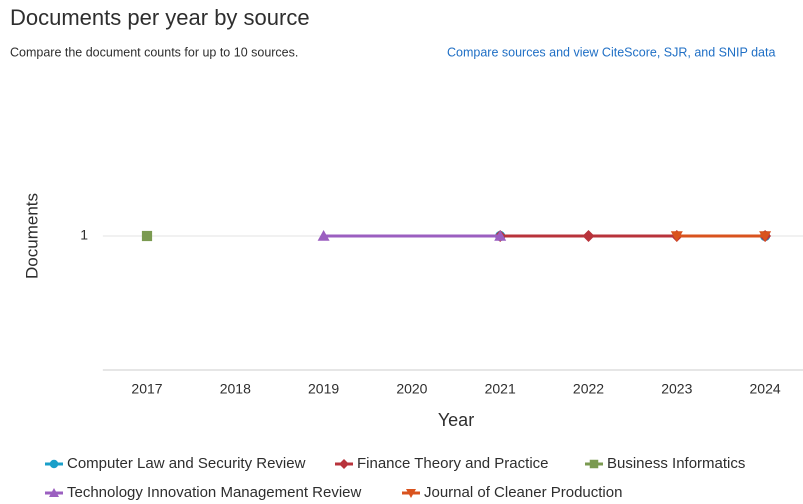 Image resolution: width=803 pixels, height=504 pixels. Describe the element at coordinates (31, 236) in the screenshot. I see `y-axis-title: Documents` at that location.